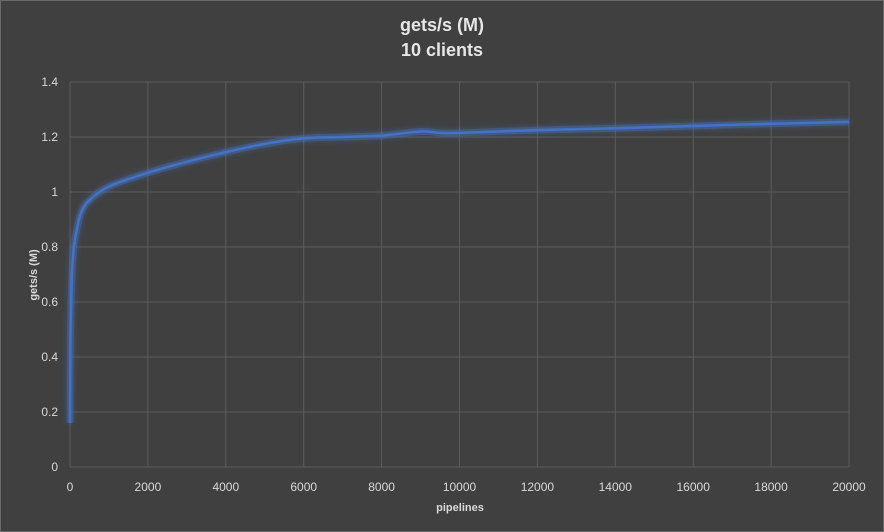 This screenshot has width=884, height=532. What do you see at coordinates (771, 487) in the screenshot?
I see `x-tick-label: 18000` at bounding box center [771, 487].